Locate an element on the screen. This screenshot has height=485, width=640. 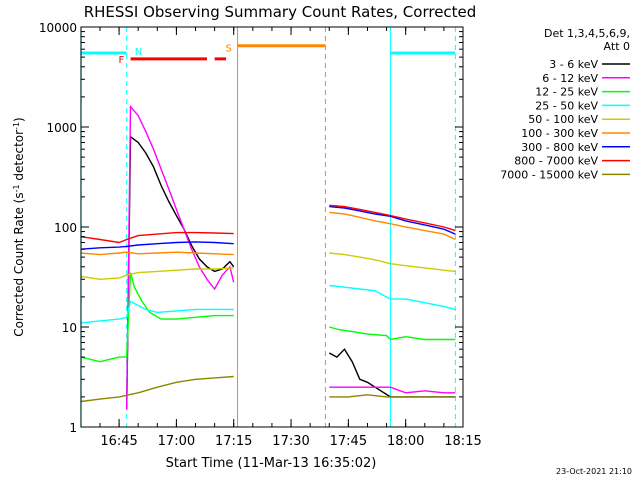
legend-entry-label: 100 - 300 keV is located at coordinates (559, 133).